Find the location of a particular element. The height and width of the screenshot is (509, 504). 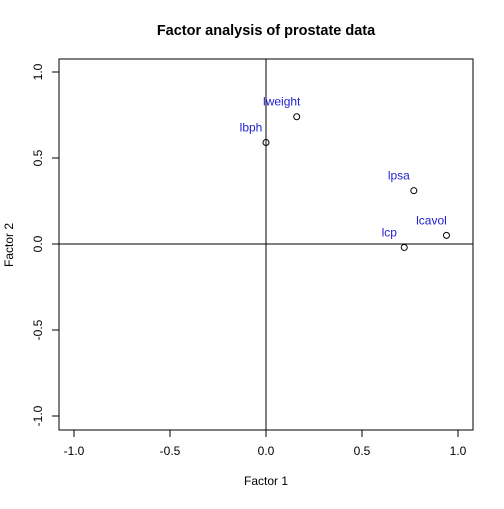

y-tick-label: -1.0 is located at coordinates (38, 415).